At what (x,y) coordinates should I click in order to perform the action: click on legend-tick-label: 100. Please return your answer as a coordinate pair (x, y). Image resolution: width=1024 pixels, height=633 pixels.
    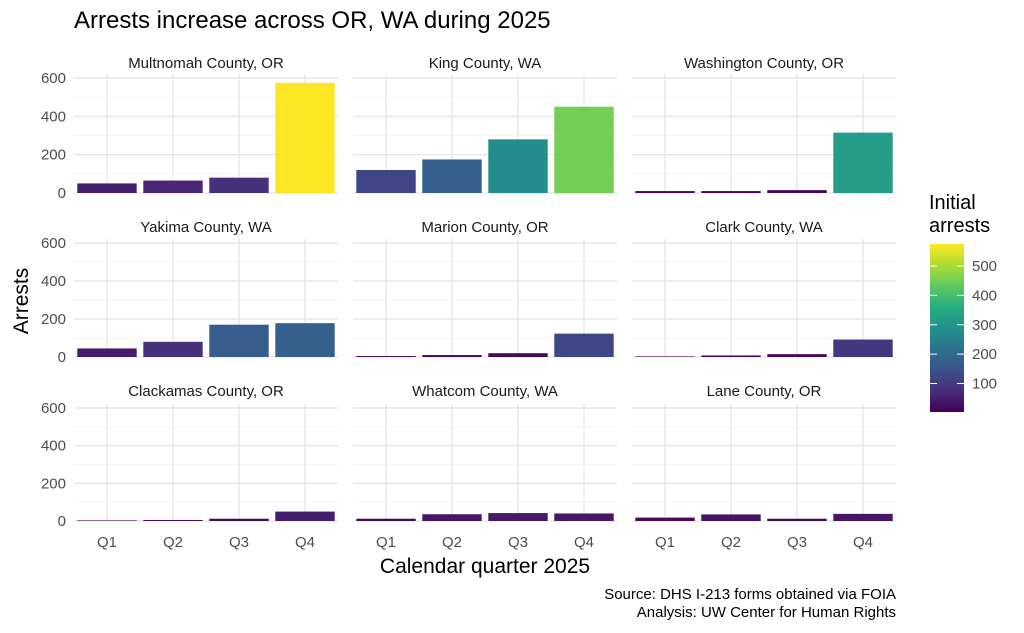
    Looking at the image, I should click on (984, 384).